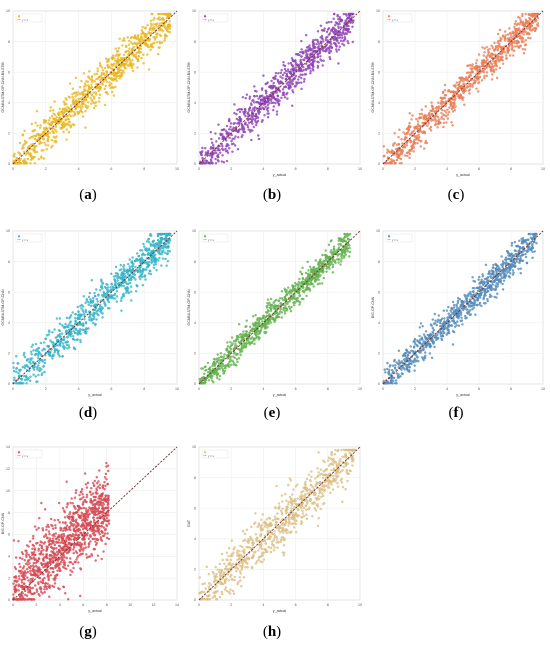 This screenshot has height=651, width=550. Describe the element at coordinates (378, 11) in the screenshot. I see `y-tick-label: 10` at that location.